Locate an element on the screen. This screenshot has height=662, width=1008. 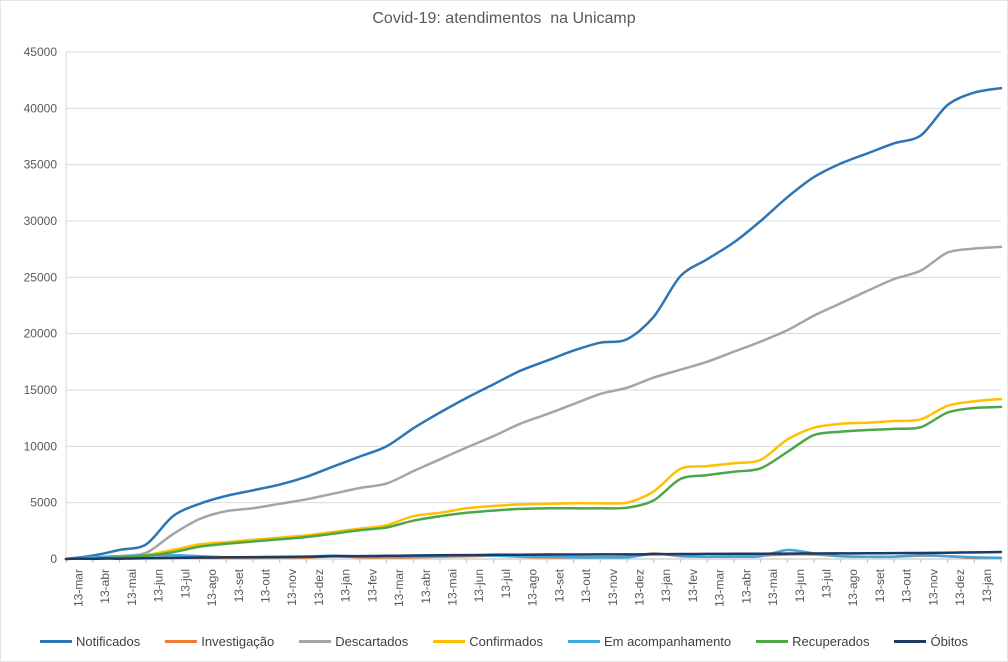
series-line--bitos is located at coordinates (533, 555).